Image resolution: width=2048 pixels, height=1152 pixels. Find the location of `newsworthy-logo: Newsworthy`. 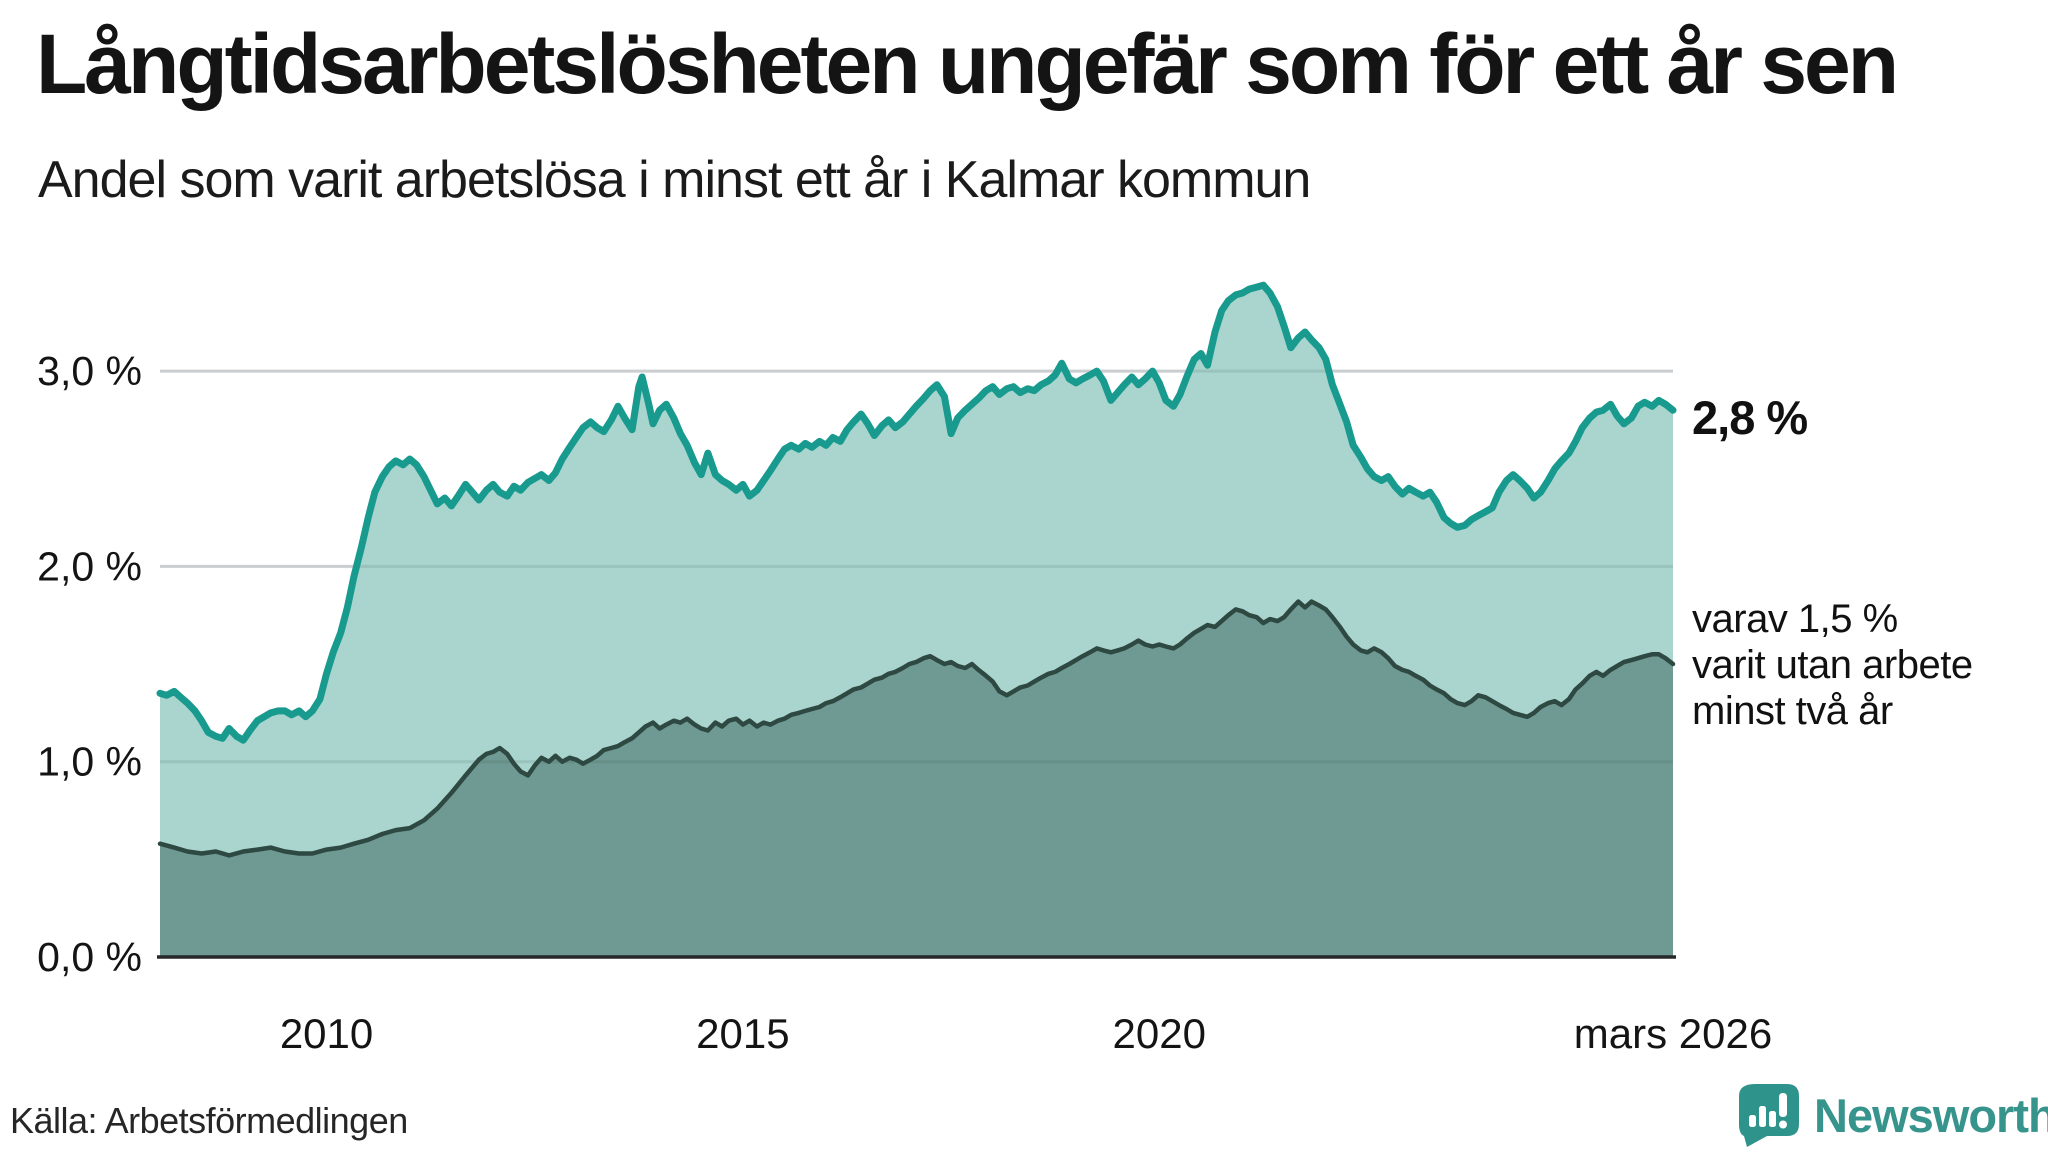

newsworthy-logo: Newsworthy is located at coordinates (1892, 1115).